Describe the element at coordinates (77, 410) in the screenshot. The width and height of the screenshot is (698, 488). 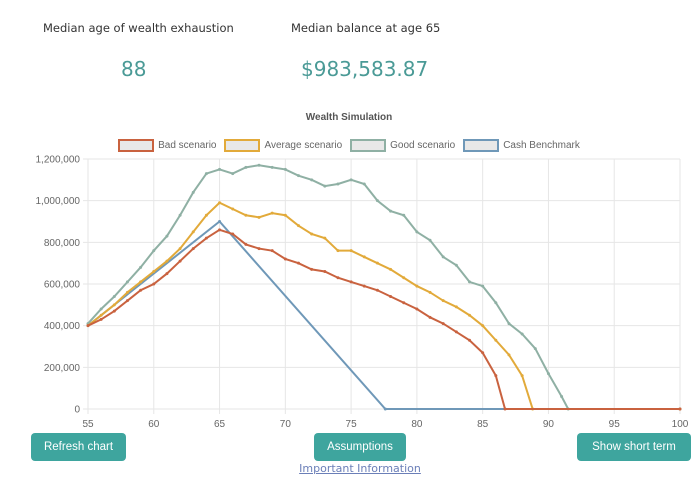
I see `y-tick-label: 0` at that location.